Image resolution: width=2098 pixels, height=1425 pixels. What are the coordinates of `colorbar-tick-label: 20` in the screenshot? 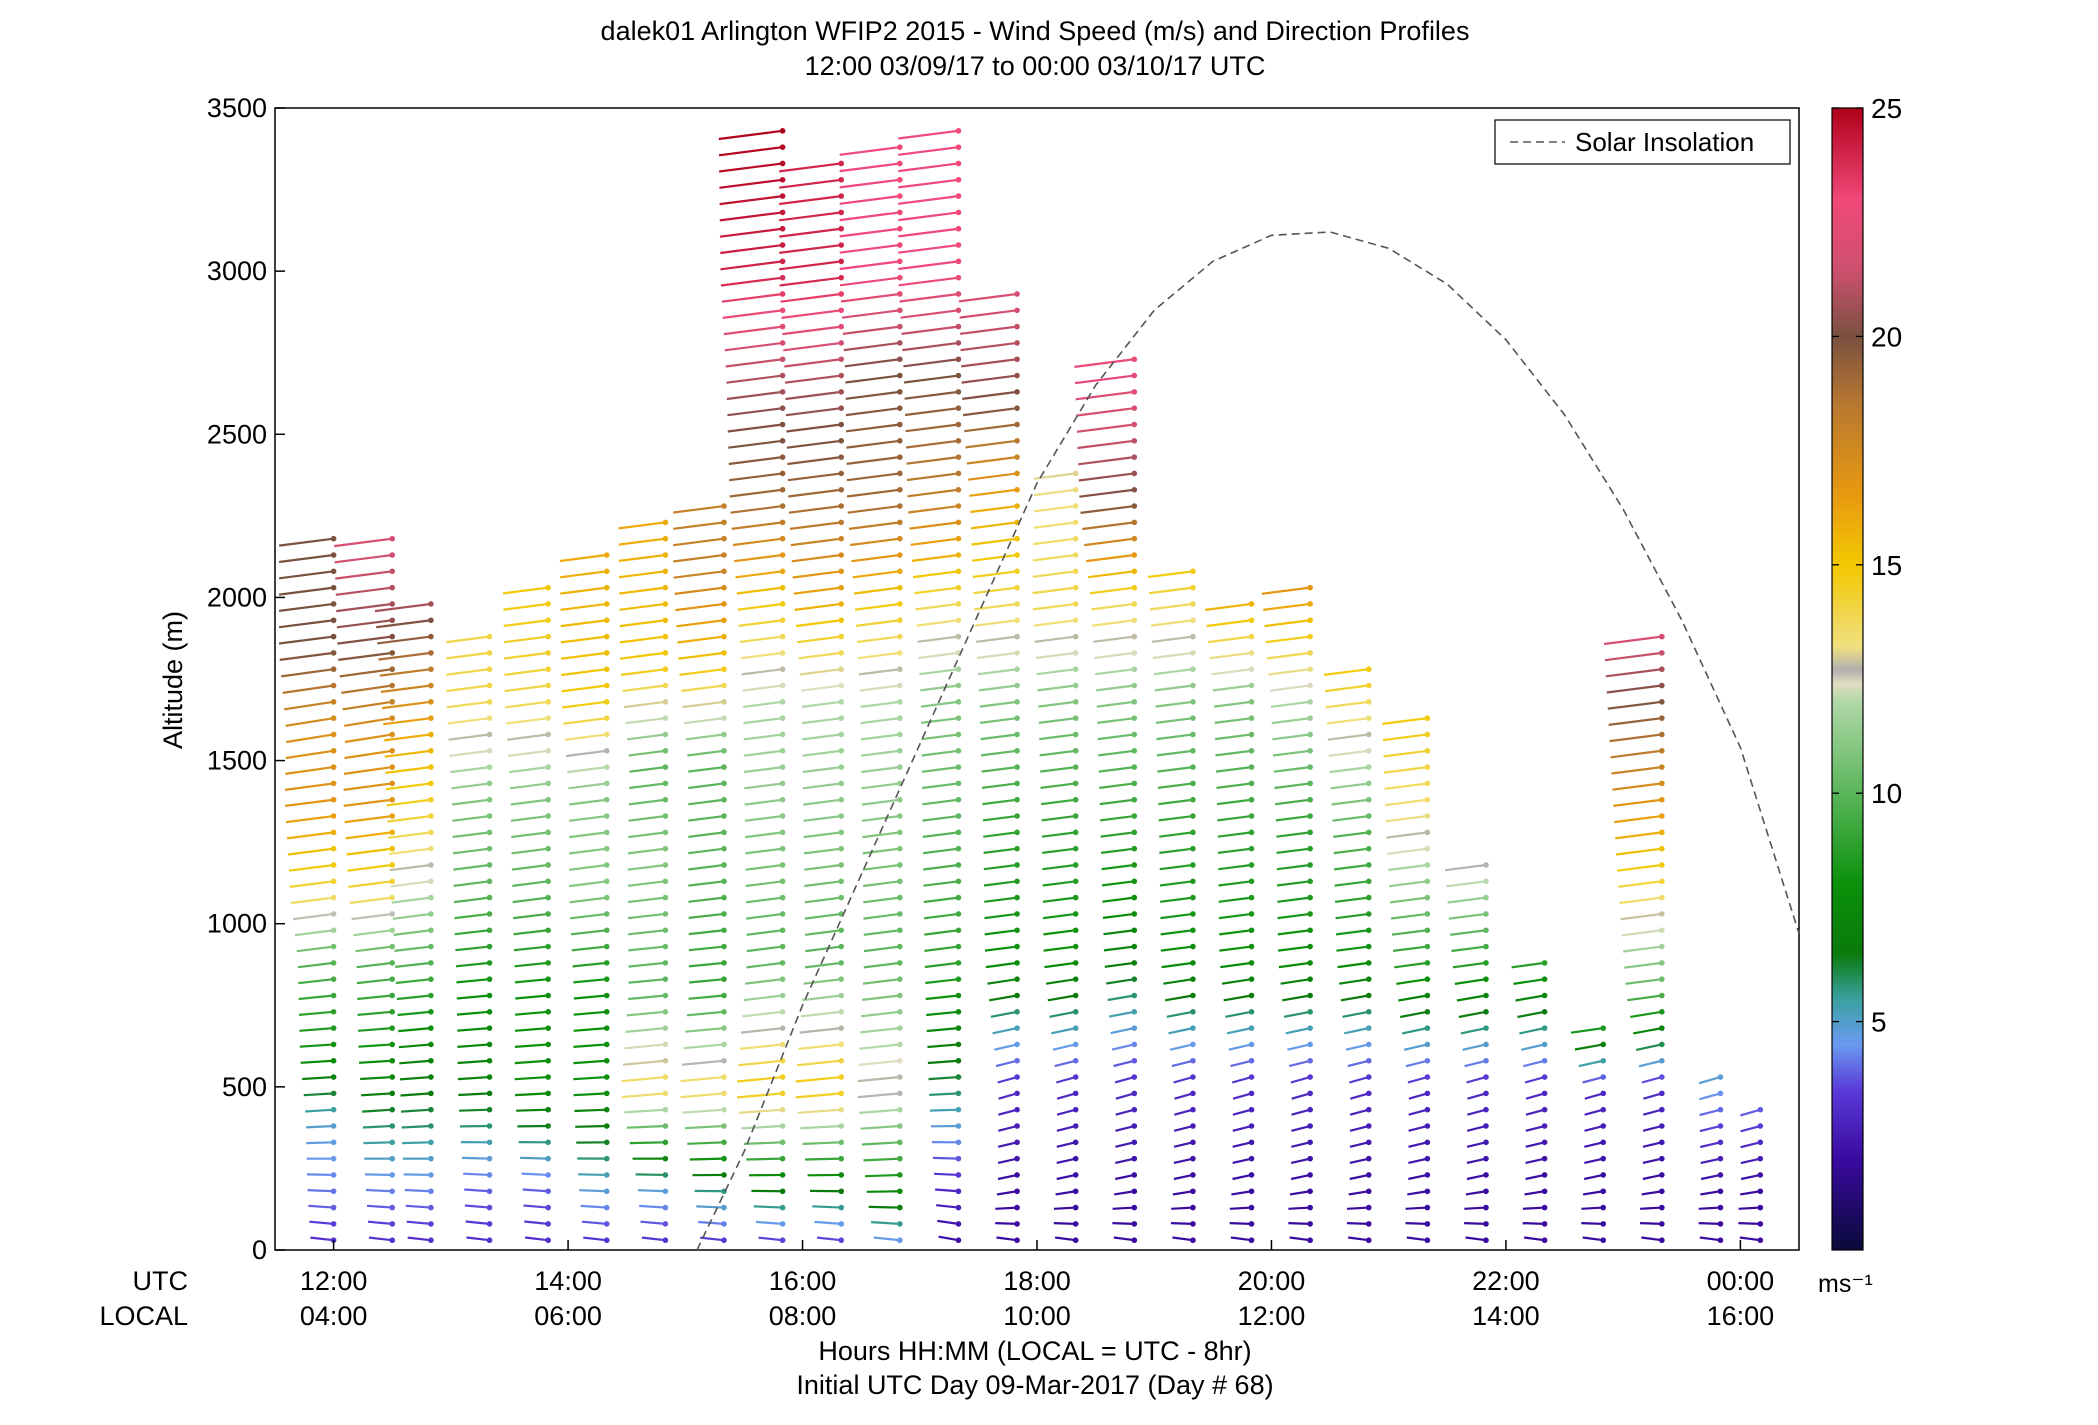 It's located at (1886, 336).